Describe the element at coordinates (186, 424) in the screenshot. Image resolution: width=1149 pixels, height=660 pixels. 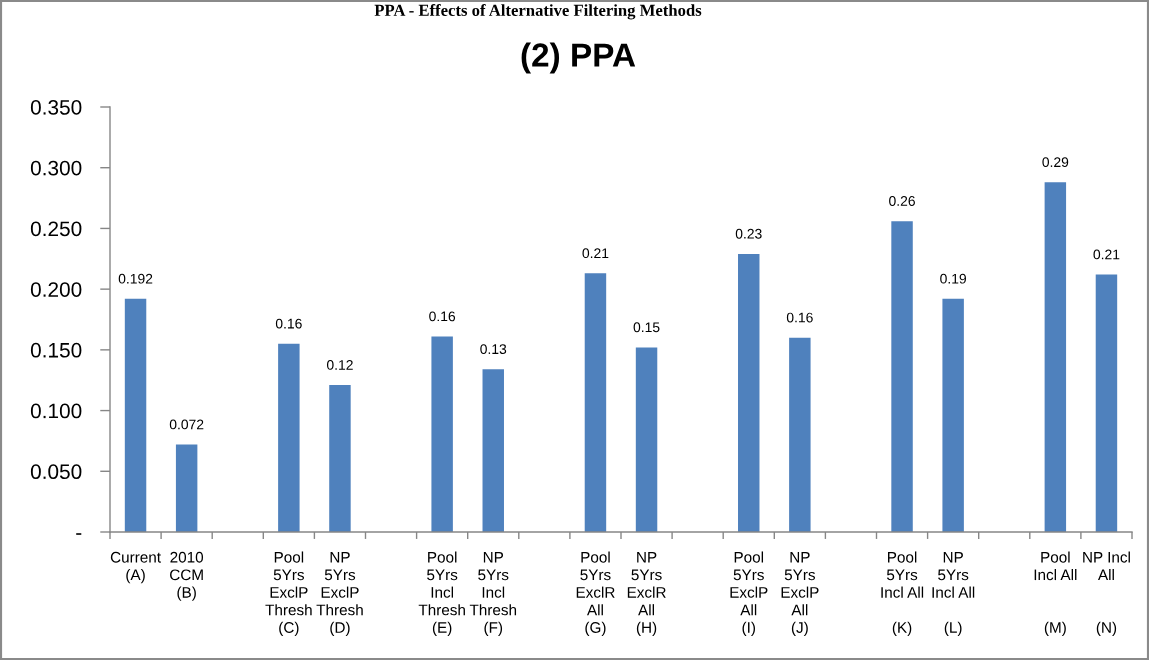
I see `data-label: 0.072` at that location.